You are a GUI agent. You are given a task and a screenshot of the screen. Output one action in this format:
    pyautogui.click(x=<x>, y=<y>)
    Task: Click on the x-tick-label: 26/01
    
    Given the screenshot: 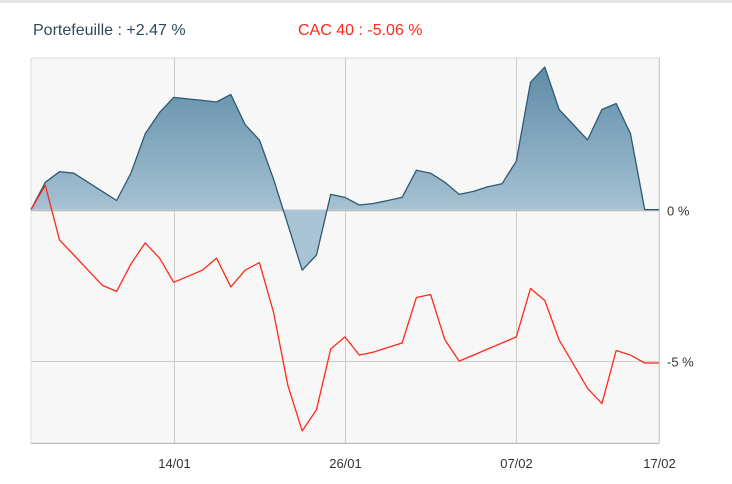 What is the action you would take?
    pyautogui.click(x=345, y=463)
    